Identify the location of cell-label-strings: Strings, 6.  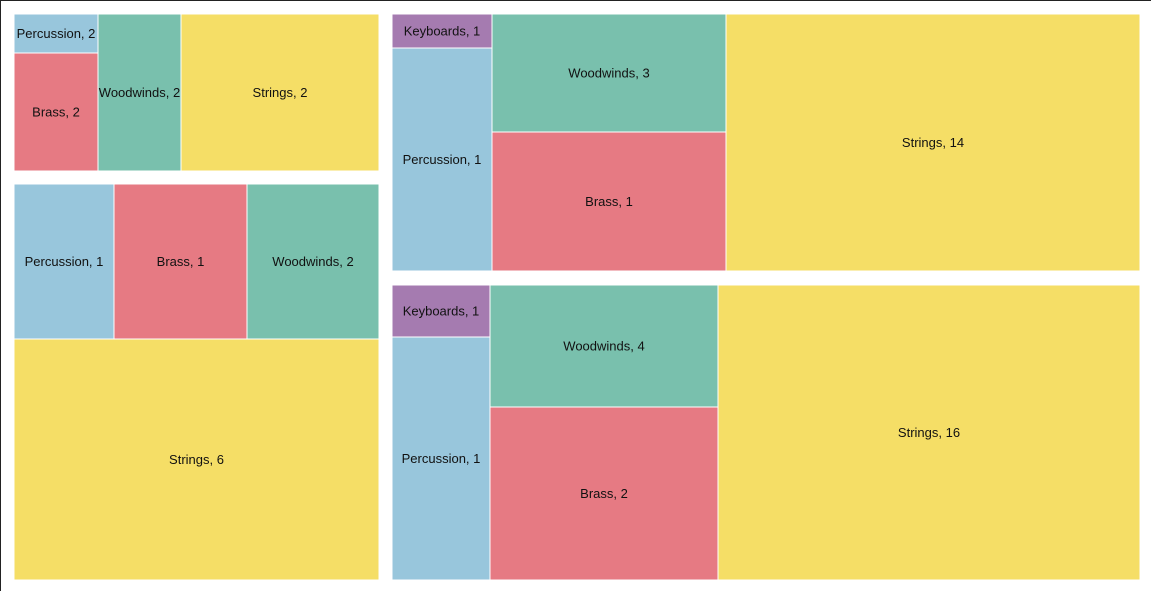
(196, 459).